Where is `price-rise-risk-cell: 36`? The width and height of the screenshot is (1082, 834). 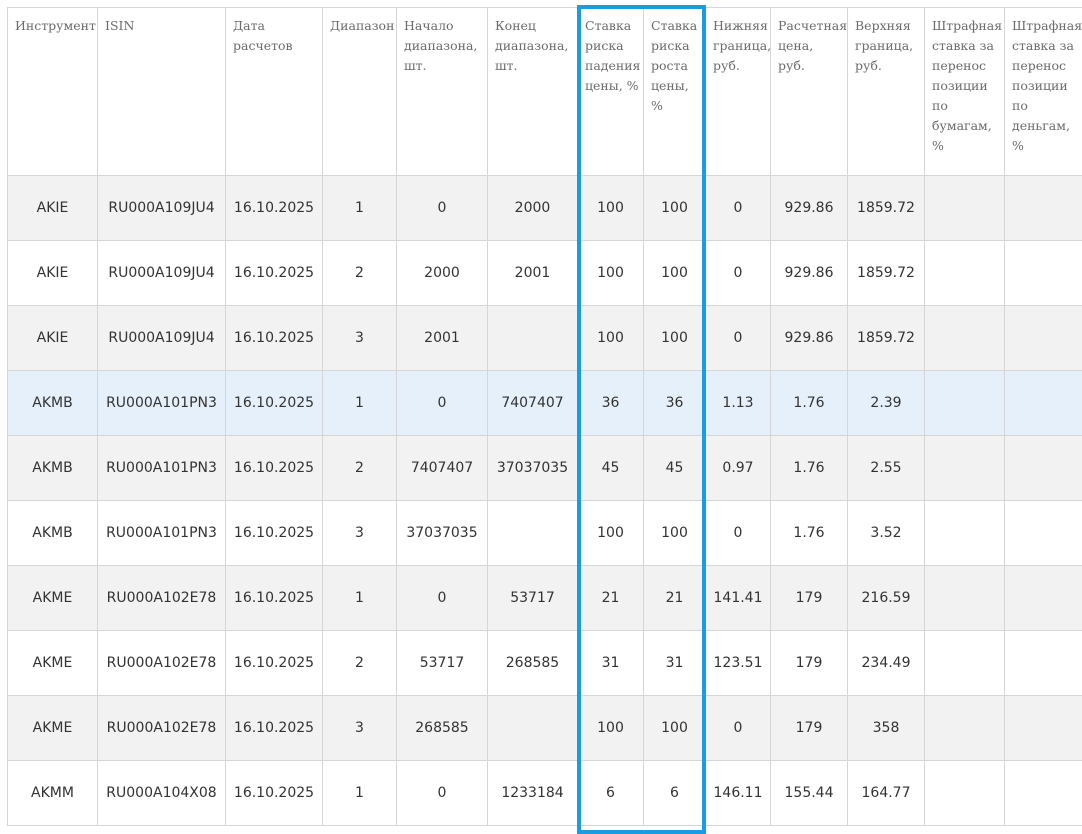
price-rise-risk-cell: 36 is located at coordinates (674, 403).